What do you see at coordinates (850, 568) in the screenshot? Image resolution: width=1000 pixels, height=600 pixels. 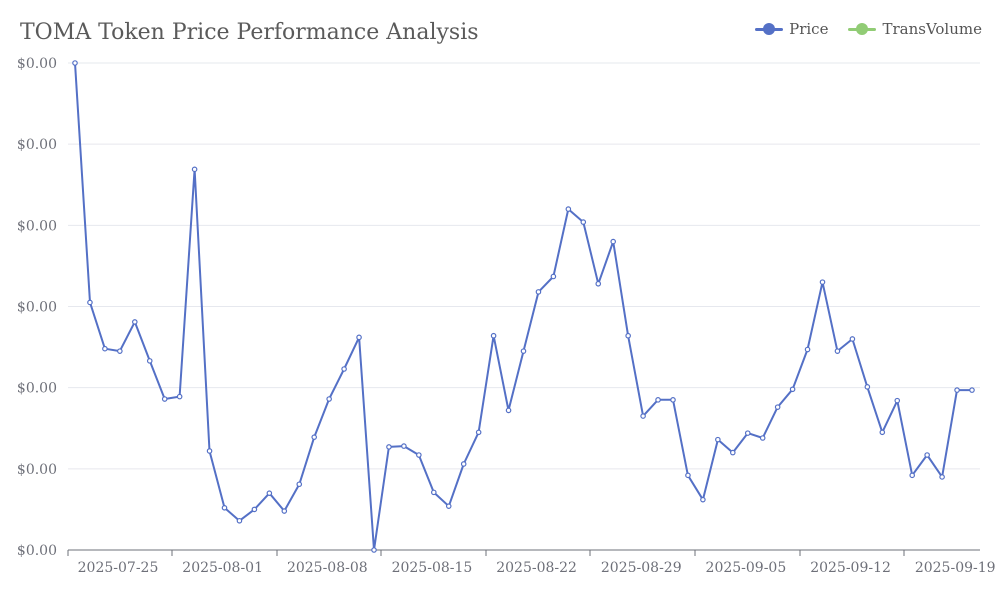 I see `x-tick-label: 2025-09-12` at bounding box center [850, 568].